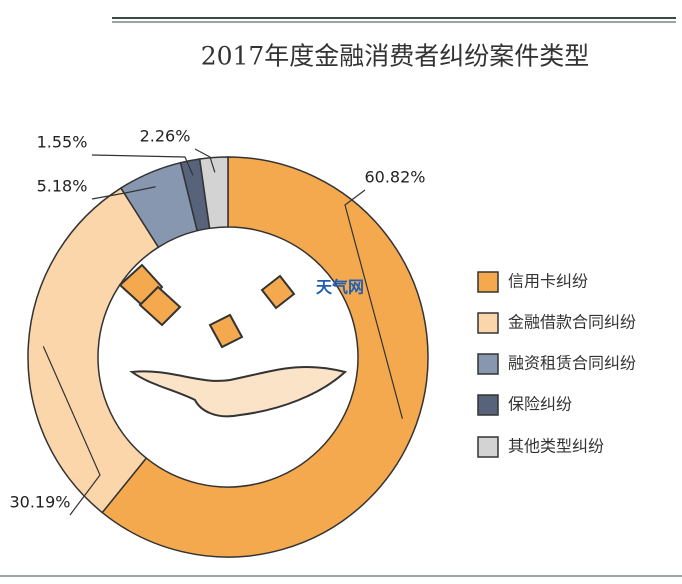 The width and height of the screenshot is (682, 584). I want to click on watermark: 天气网, so click(340, 287).